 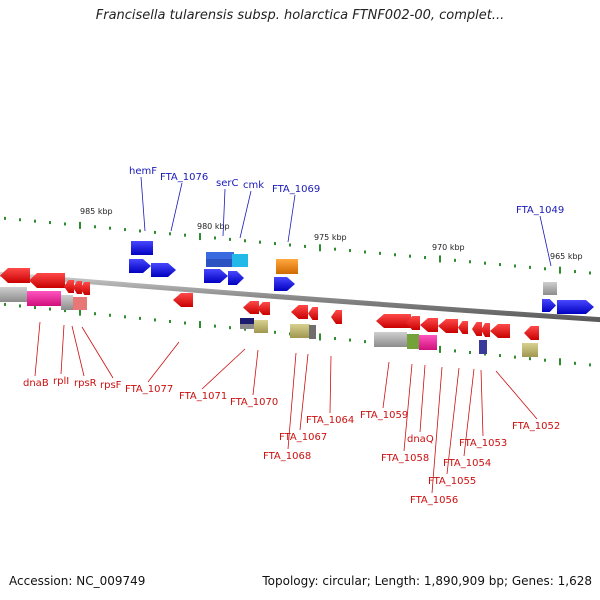 I want to click on gene-label-FTA-1077: FTA_1077, so click(x=149, y=389).